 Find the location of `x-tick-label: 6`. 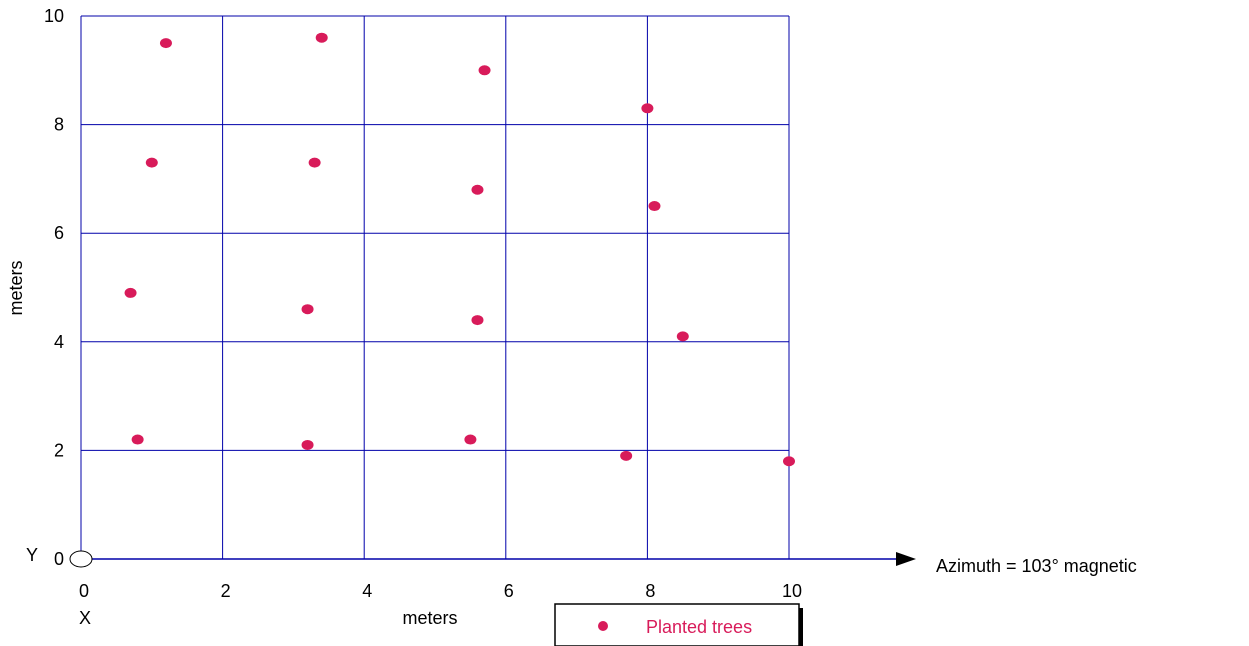

x-tick-label: 6 is located at coordinates (509, 591).